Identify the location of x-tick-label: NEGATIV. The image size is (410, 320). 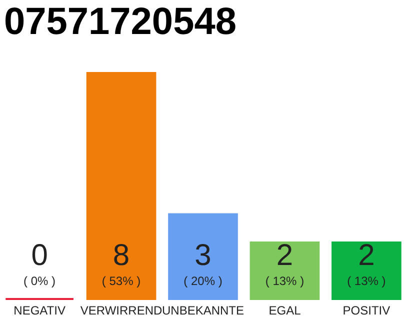
(40, 311).